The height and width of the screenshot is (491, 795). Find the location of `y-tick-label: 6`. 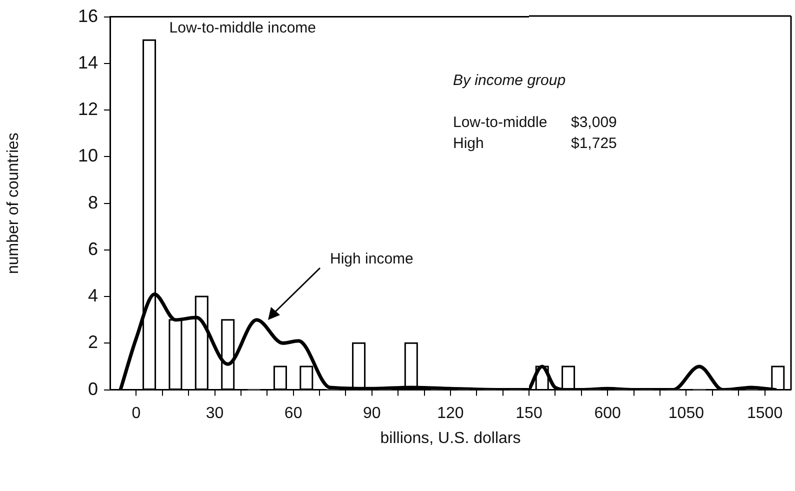

y-tick-label: 6 is located at coordinates (93, 248).